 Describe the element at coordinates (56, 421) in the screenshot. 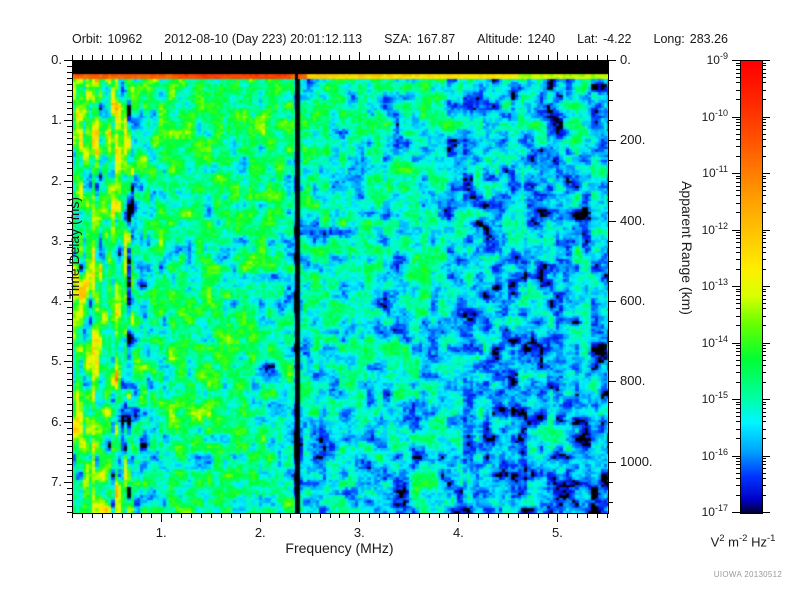

I see `y-axis-left-tick-label: 6.` at that location.